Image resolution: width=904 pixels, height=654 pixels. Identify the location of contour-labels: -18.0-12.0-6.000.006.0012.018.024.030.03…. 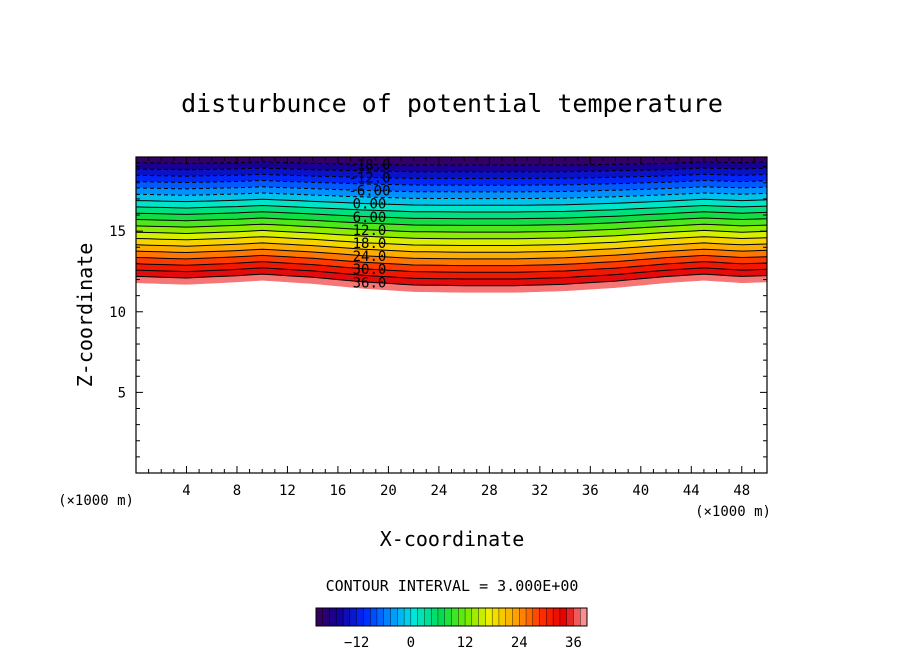
(369, 224).